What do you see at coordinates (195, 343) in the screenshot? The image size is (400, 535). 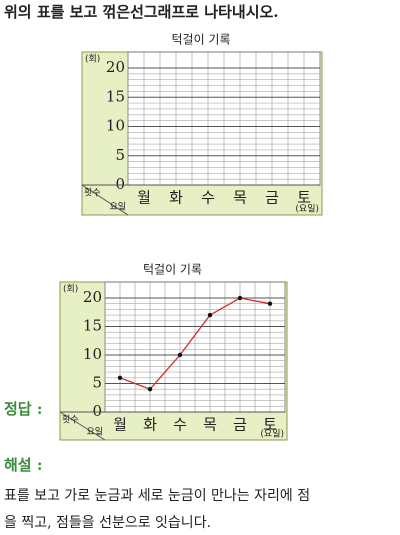 I see `data-line` at bounding box center [195, 343].